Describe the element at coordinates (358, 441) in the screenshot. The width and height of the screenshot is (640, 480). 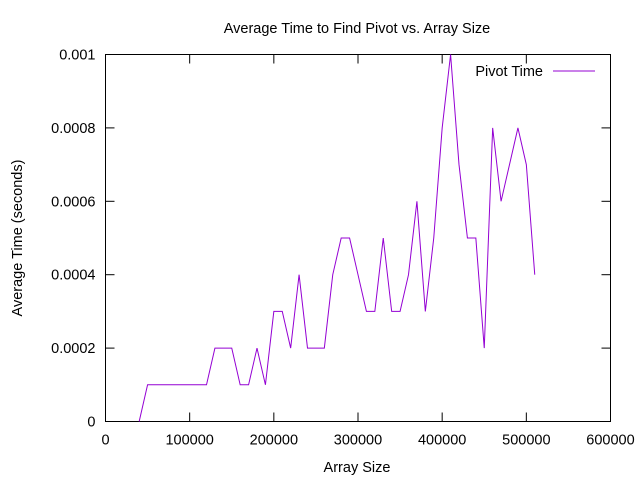
I see `x-tick-label: 300000` at that location.